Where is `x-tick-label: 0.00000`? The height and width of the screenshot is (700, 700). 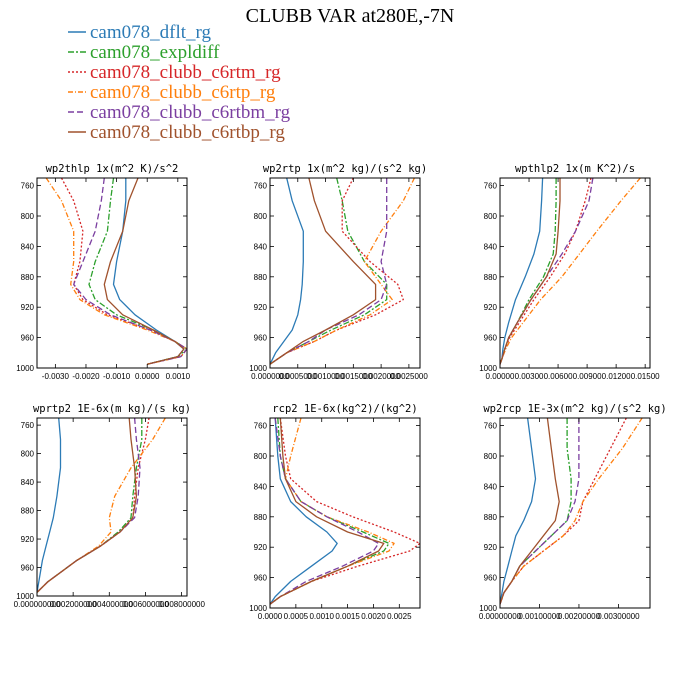
x-tick-label: 0.00000 is located at coordinates (500, 376).